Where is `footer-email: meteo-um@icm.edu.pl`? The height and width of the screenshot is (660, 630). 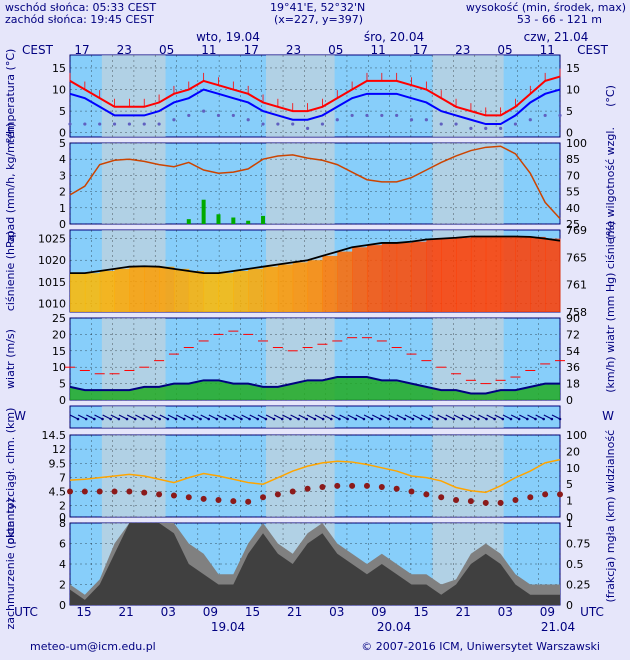 footer-email: meteo-um@icm.edu.pl is located at coordinates (93, 646).